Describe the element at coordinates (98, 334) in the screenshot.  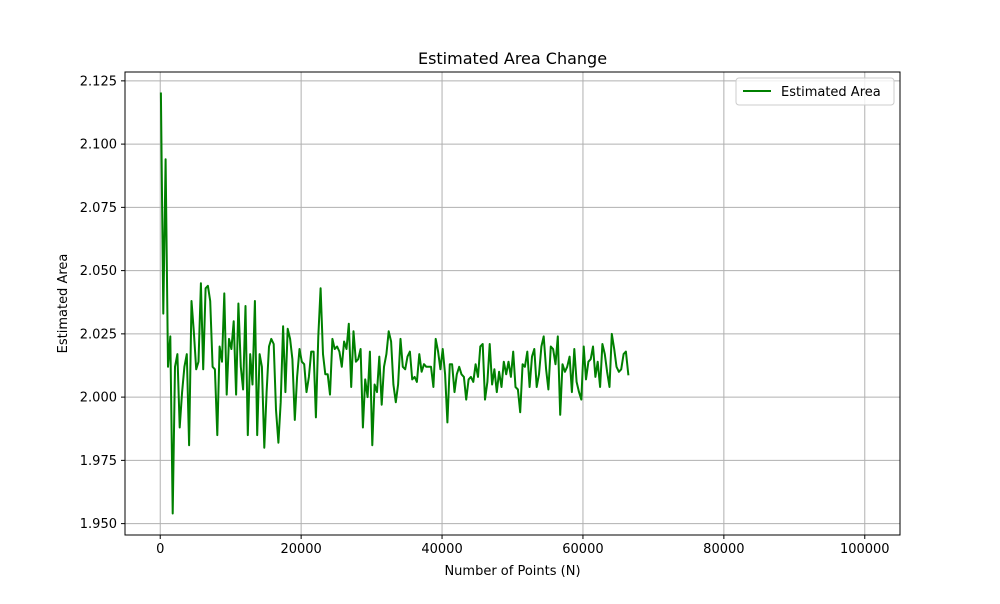
I see `y-tick-label: 2.025` at that location.